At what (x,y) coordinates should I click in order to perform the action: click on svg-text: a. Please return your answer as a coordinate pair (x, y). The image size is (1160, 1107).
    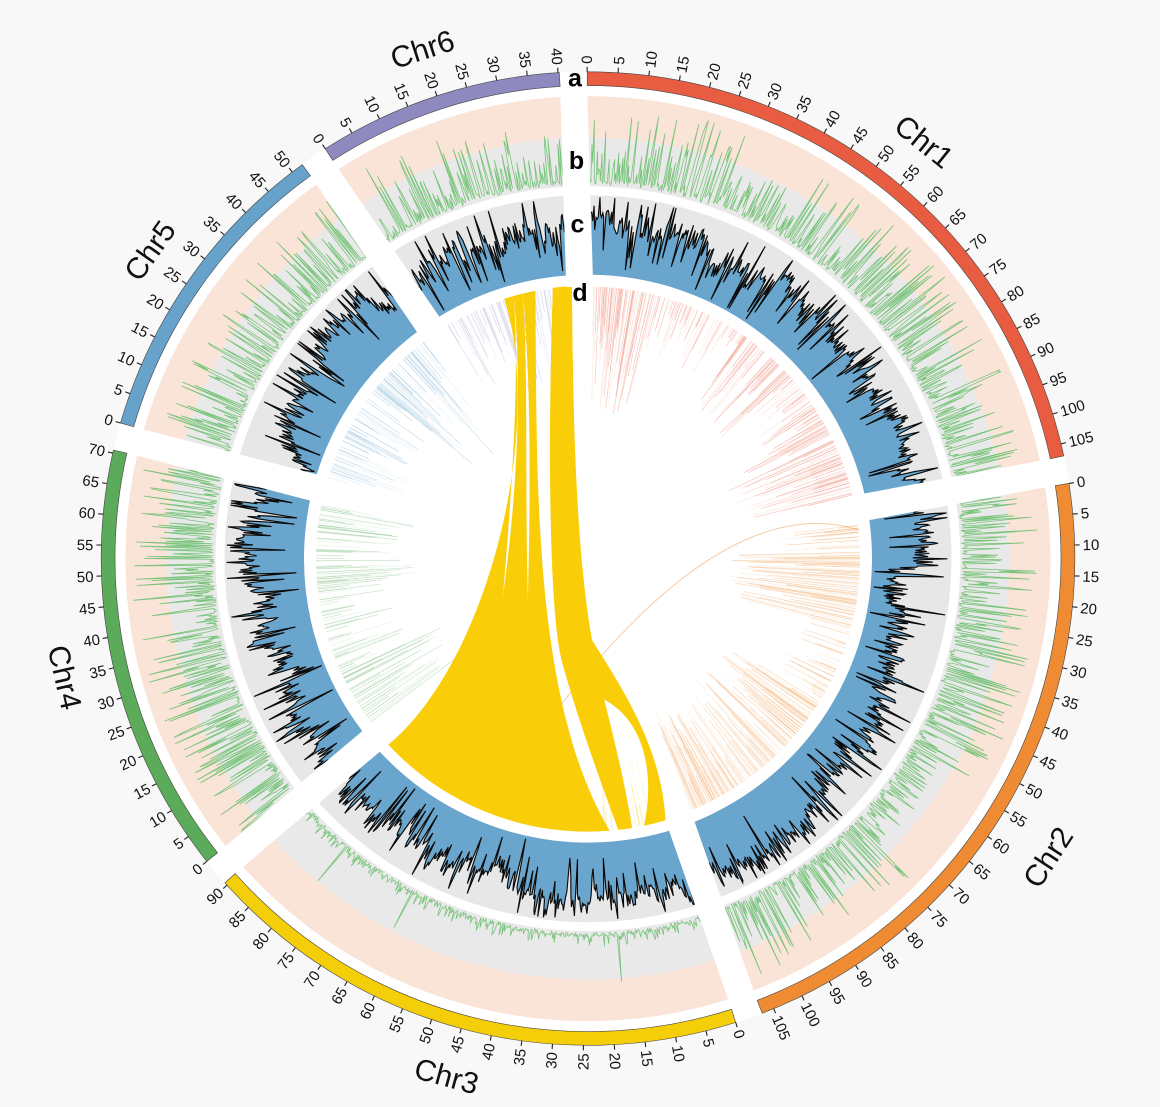
    Looking at the image, I should click on (575, 79).